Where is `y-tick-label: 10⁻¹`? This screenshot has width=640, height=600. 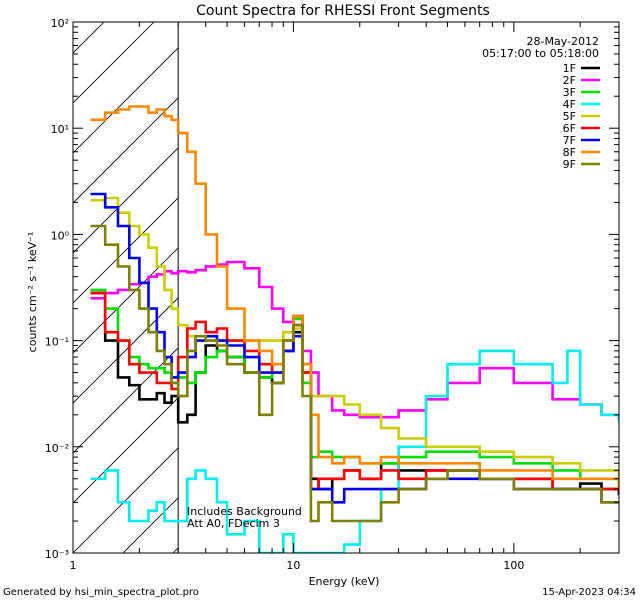 y-tick-label: 10⁻¹ is located at coordinates (57, 342).